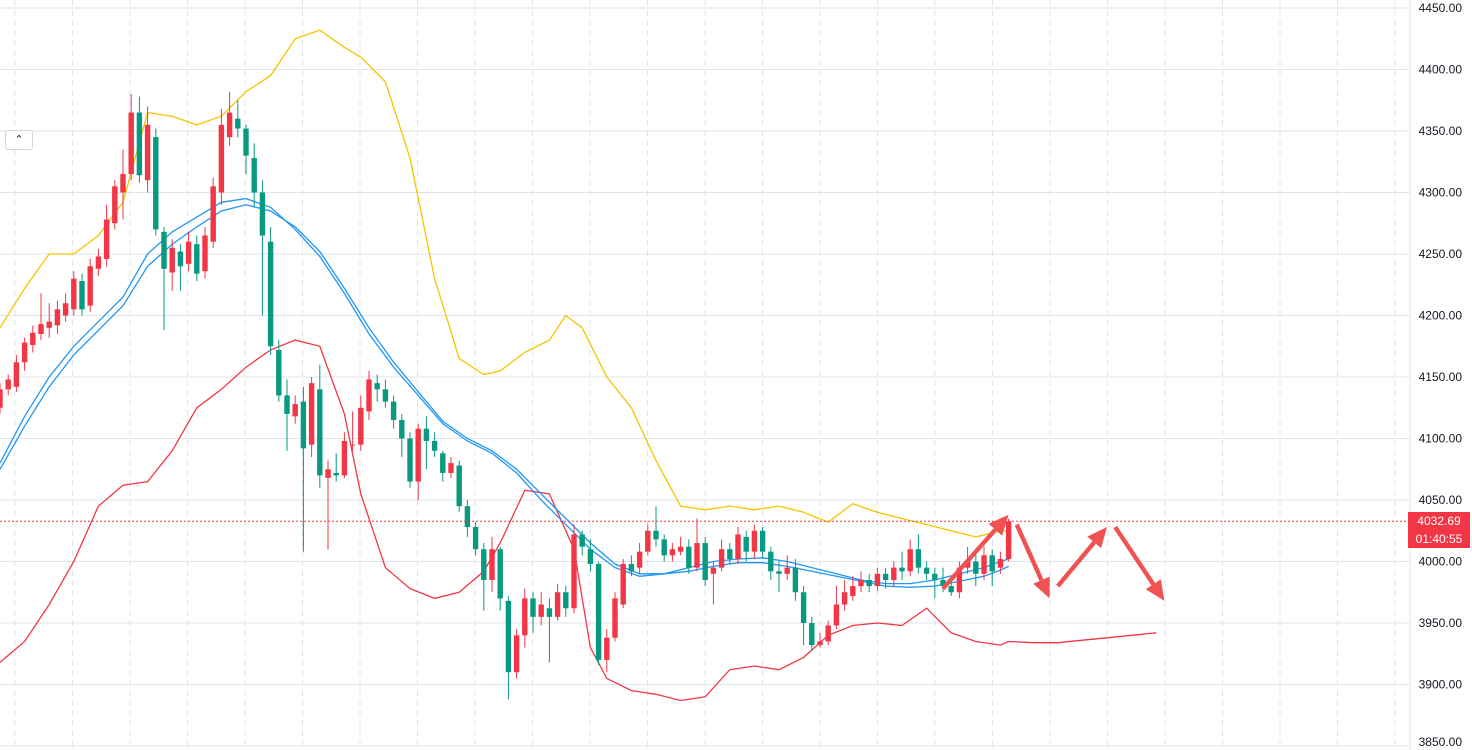 The image size is (1472, 750). I want to click on drawing-annotations, so click(1053, 557).